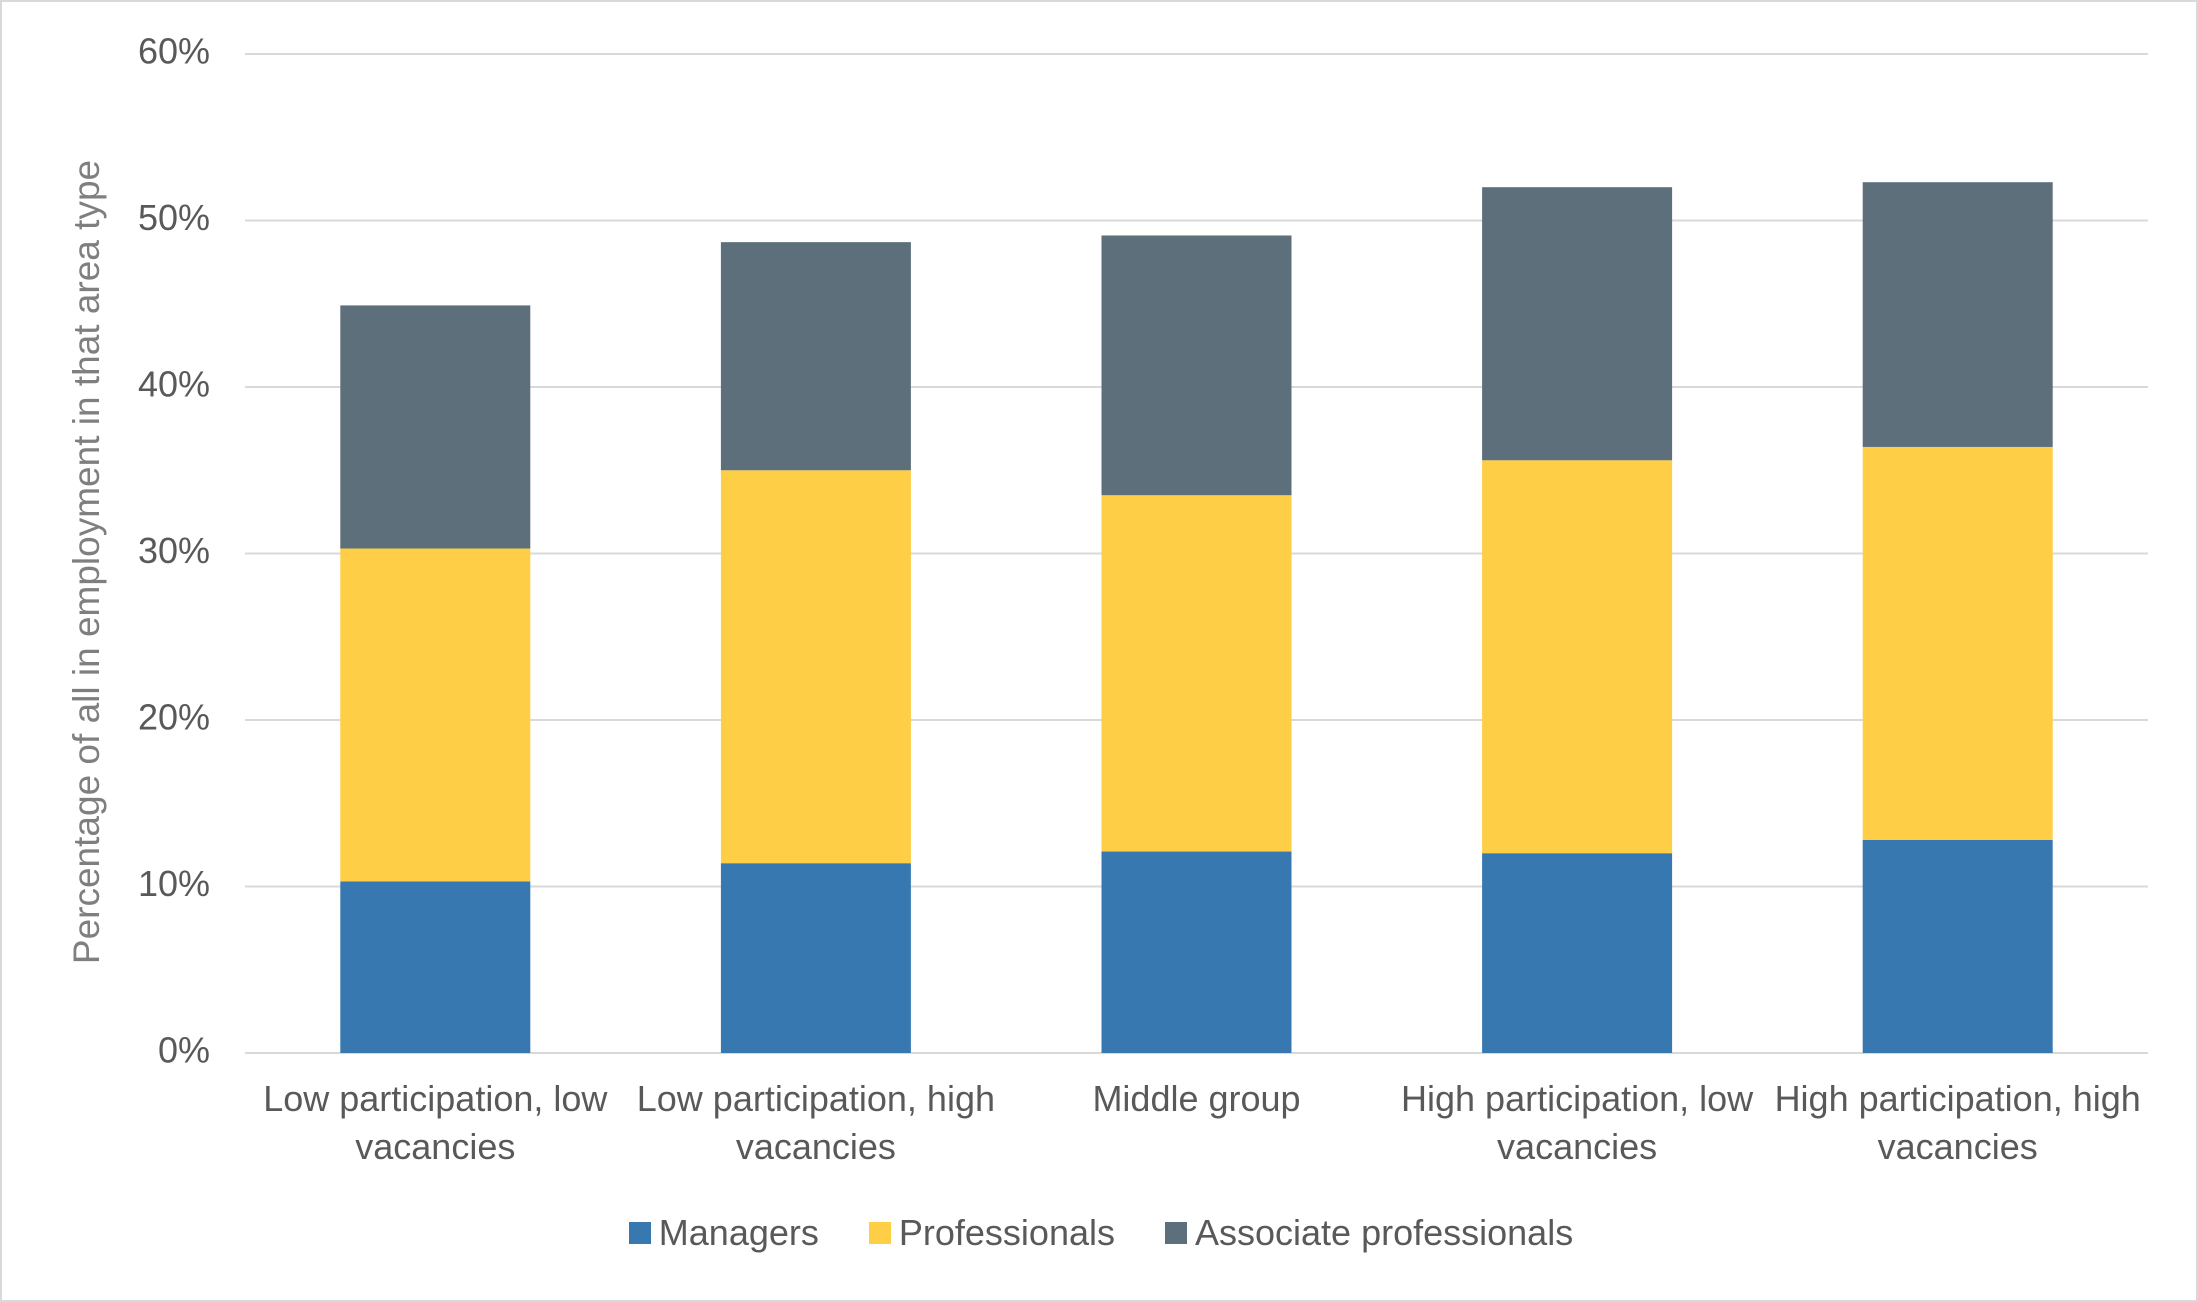  Describe the element at coordinates (174, 217) in the screenshot. I see `y-tick-label: 50%` at that location.